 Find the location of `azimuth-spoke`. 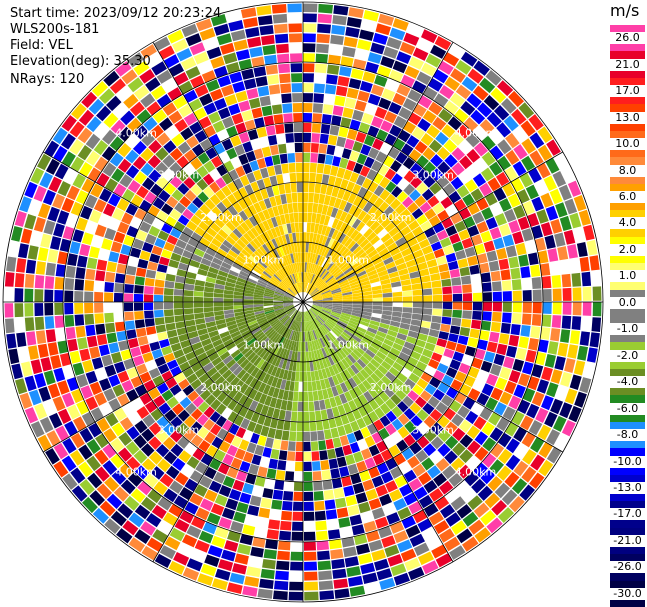

azimuth-spoke is located at coordinates (432, 227).